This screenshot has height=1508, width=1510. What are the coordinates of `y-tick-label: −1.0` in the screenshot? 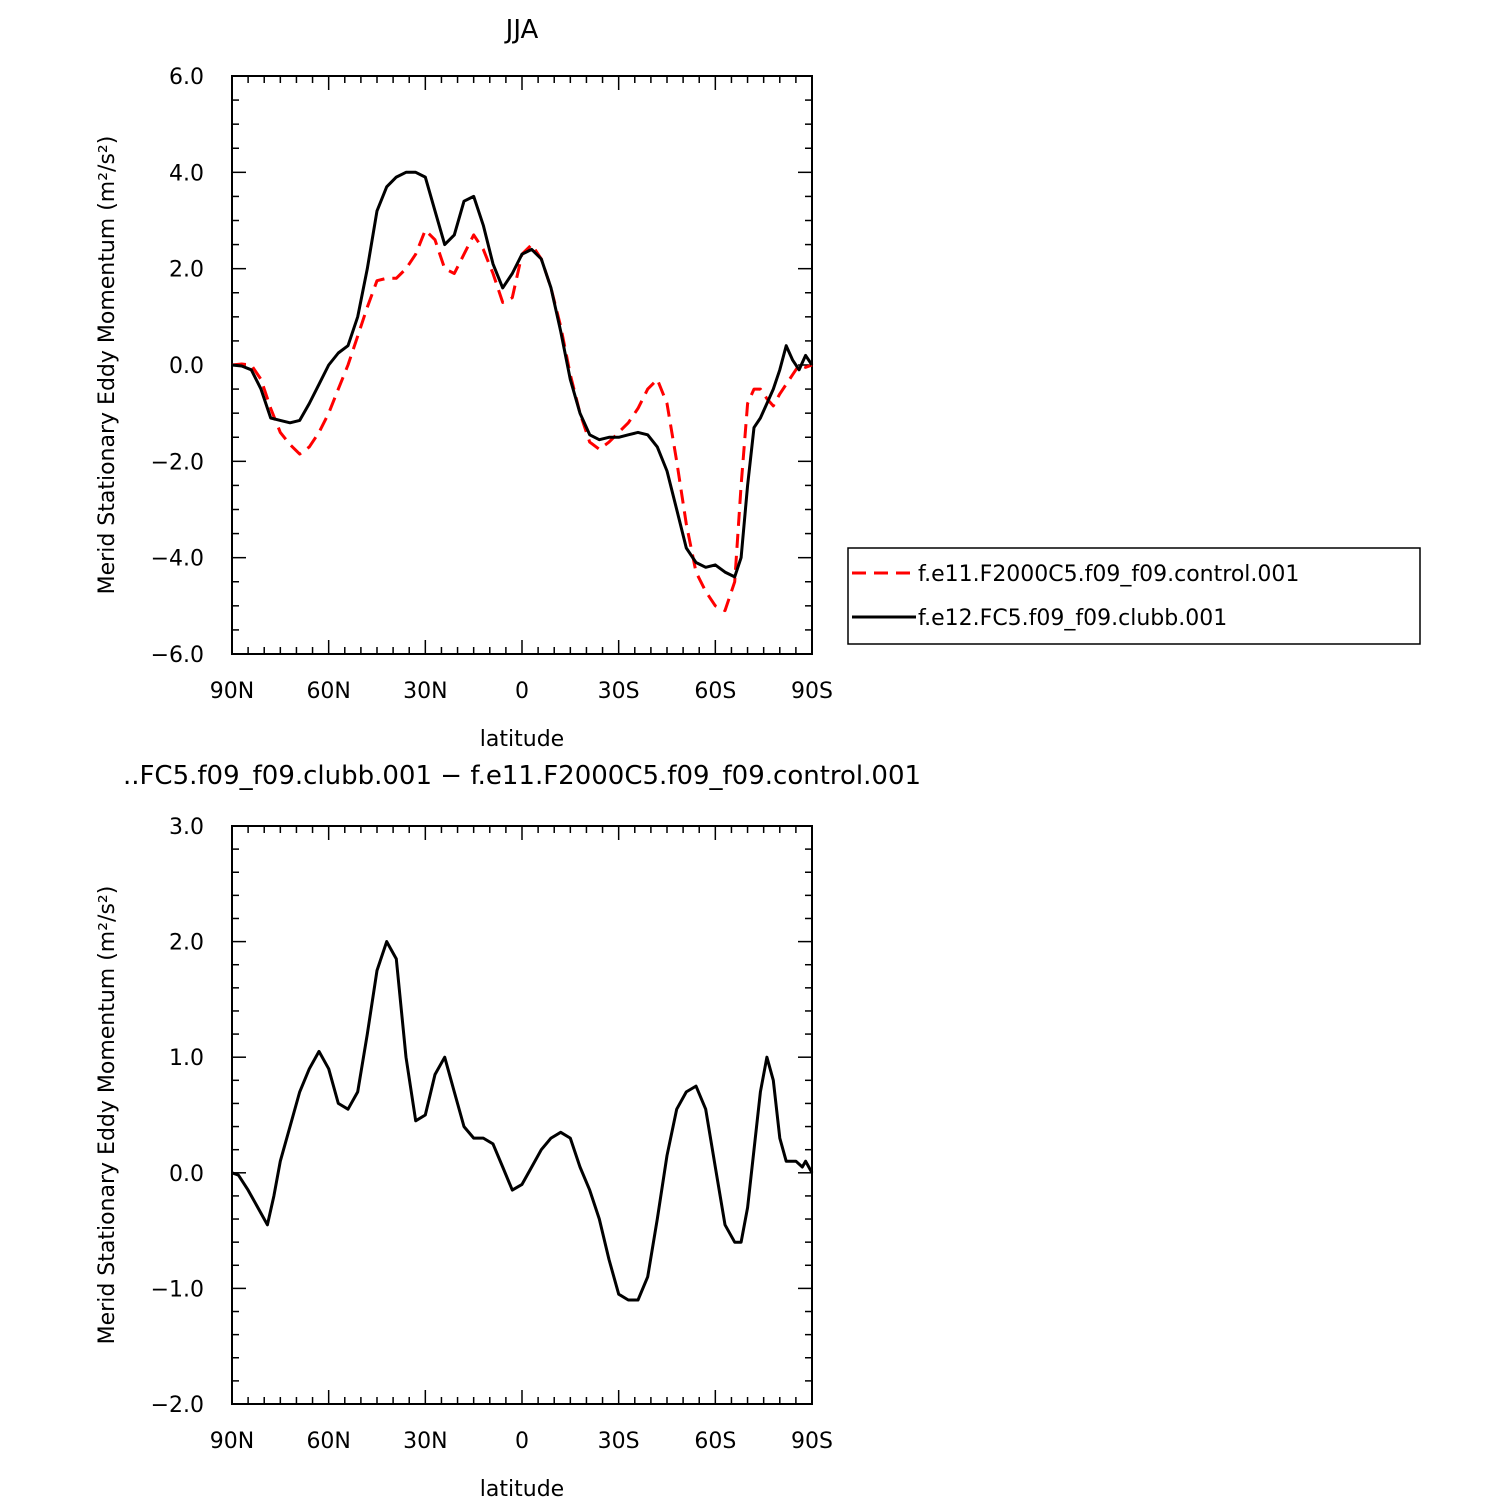 It's located at (177, 1289).